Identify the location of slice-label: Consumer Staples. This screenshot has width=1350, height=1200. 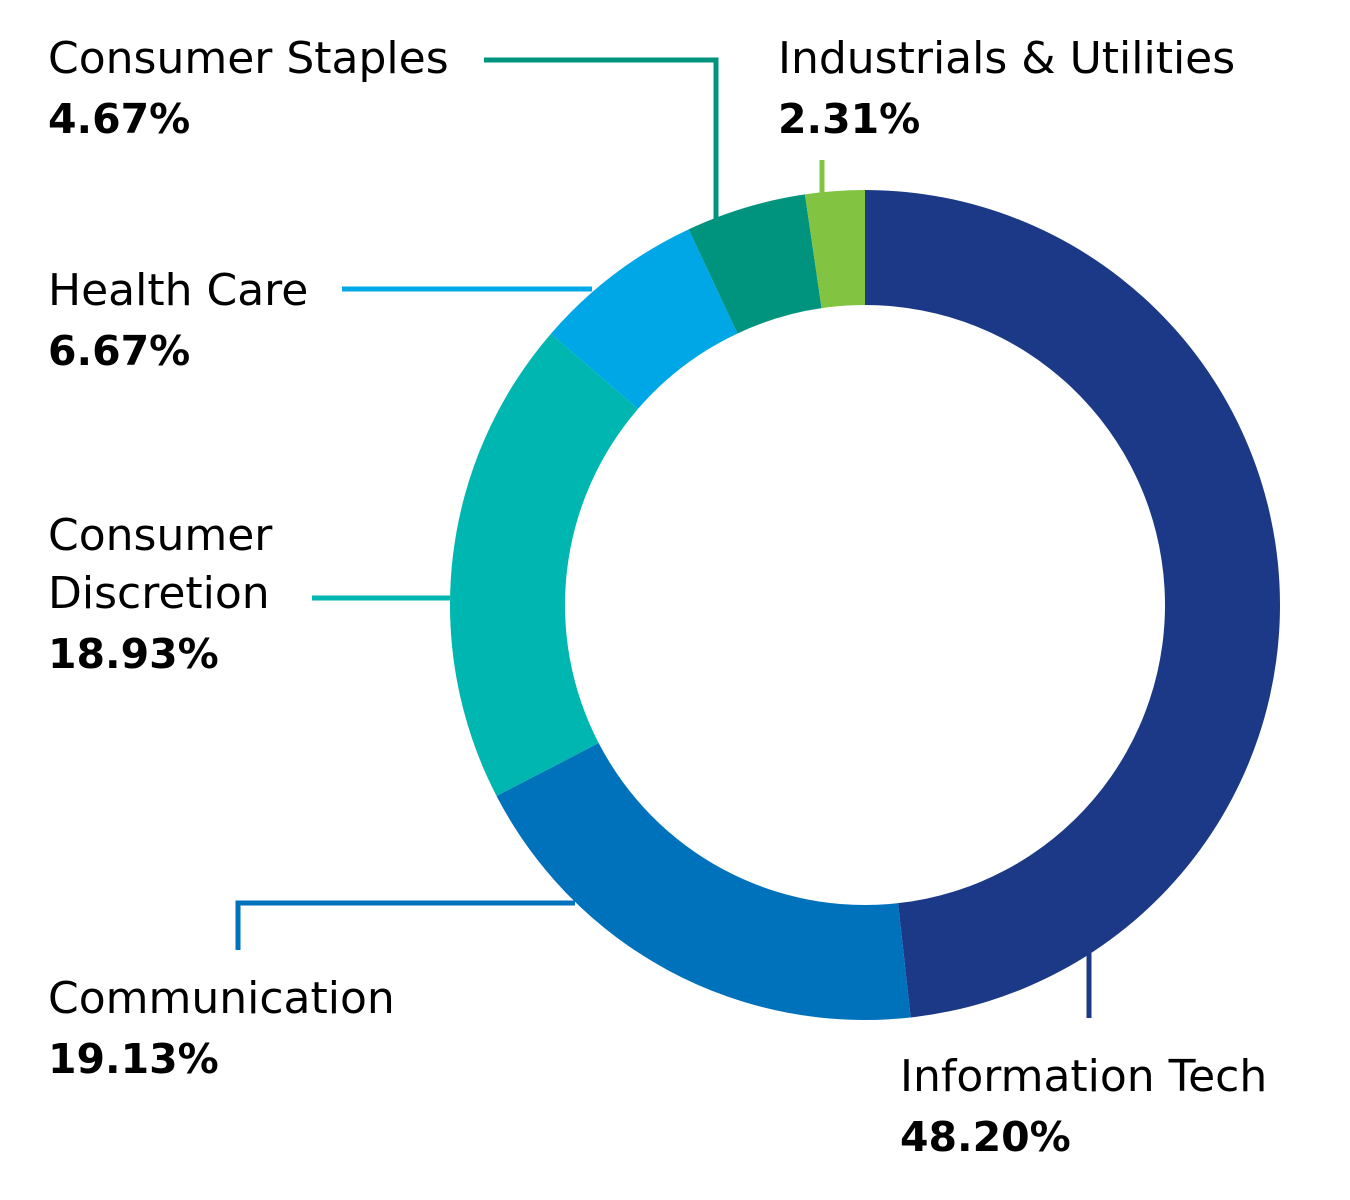
(248, 58).